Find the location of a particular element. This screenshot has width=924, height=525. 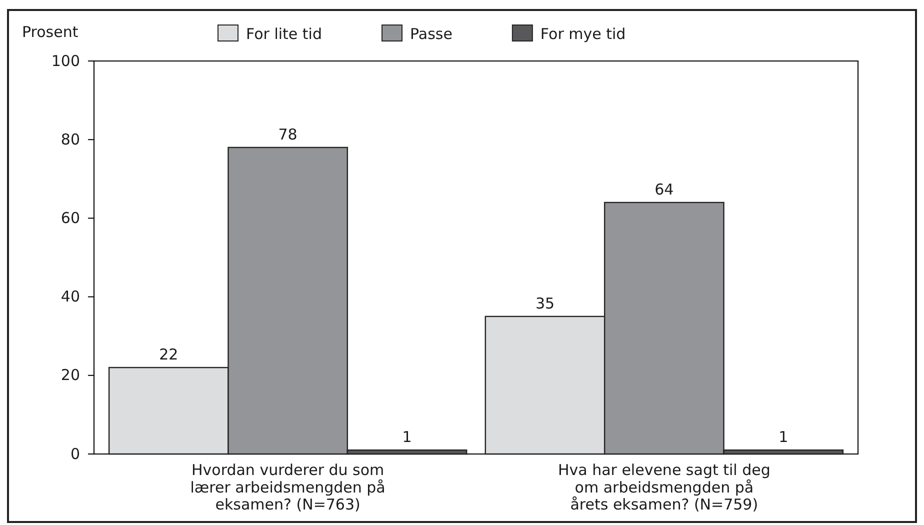

legend-label: For mye tid is located at coordinates (583, 34).